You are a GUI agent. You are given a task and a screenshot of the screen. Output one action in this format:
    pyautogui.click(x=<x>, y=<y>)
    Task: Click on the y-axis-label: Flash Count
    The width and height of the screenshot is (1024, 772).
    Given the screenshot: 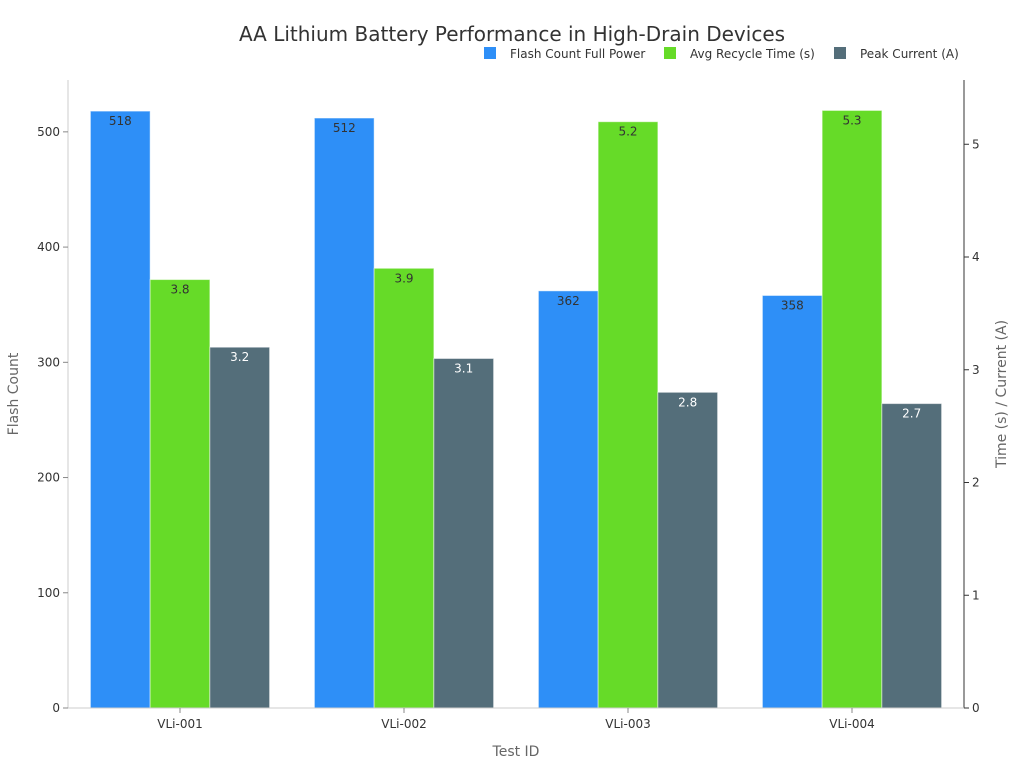 What is the action you would take?
    pyautogui.click(x=14, y=393)
    